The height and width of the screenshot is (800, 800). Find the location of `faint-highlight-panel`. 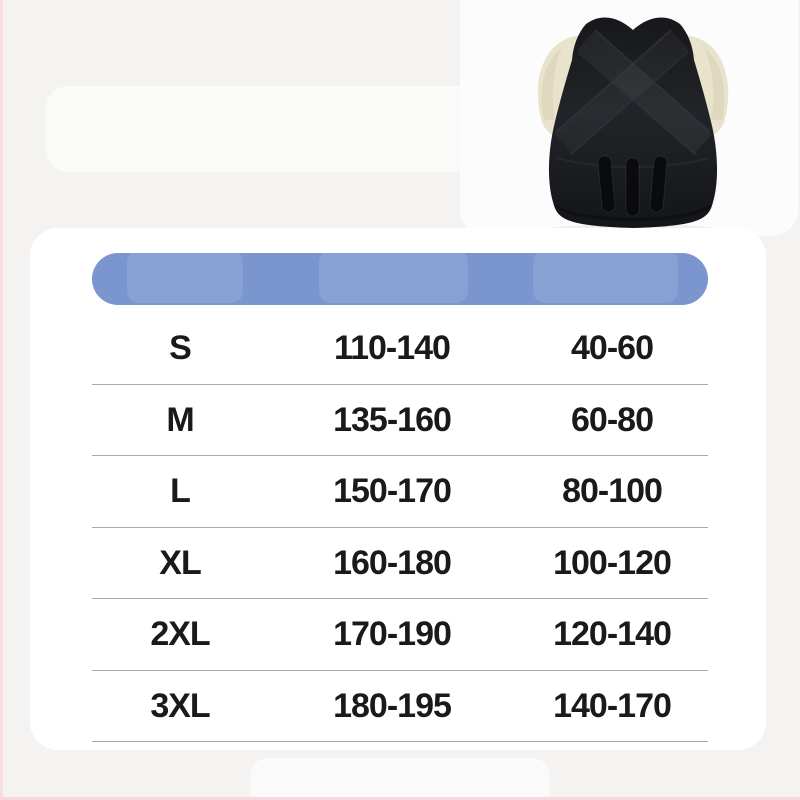

faint-highlight-panel is located at coordinates (277, 129).